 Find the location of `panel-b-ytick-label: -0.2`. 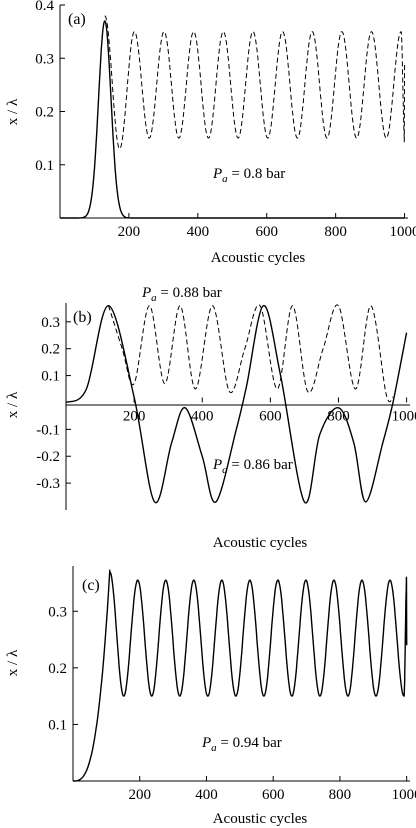

panel-b-ytick-label: -0.2 is located at coordinates (48, 457).